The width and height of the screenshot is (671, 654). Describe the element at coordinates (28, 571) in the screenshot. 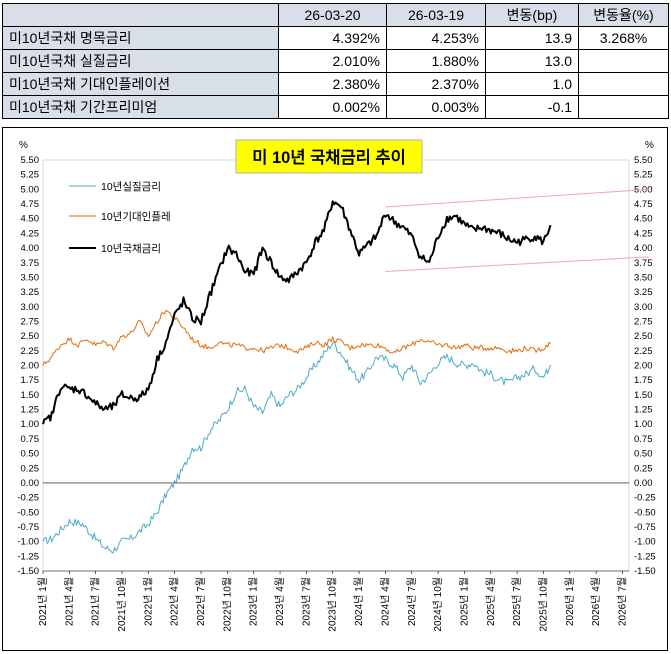

I see `y-tick-label-left: -1.50` at that location.